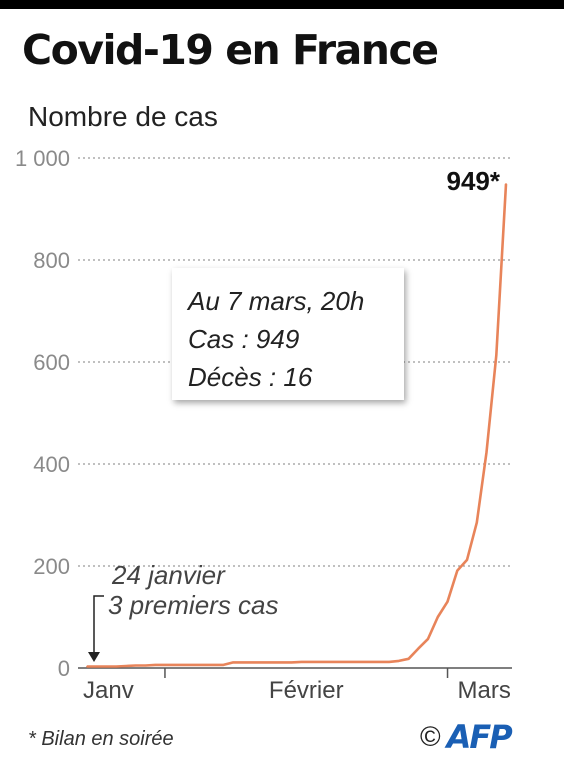 This screenshot has width=564, height=768. Describe the element at coordinates (430, 736) in the screenshot. I see `copyright-symbol: ©` at that location.